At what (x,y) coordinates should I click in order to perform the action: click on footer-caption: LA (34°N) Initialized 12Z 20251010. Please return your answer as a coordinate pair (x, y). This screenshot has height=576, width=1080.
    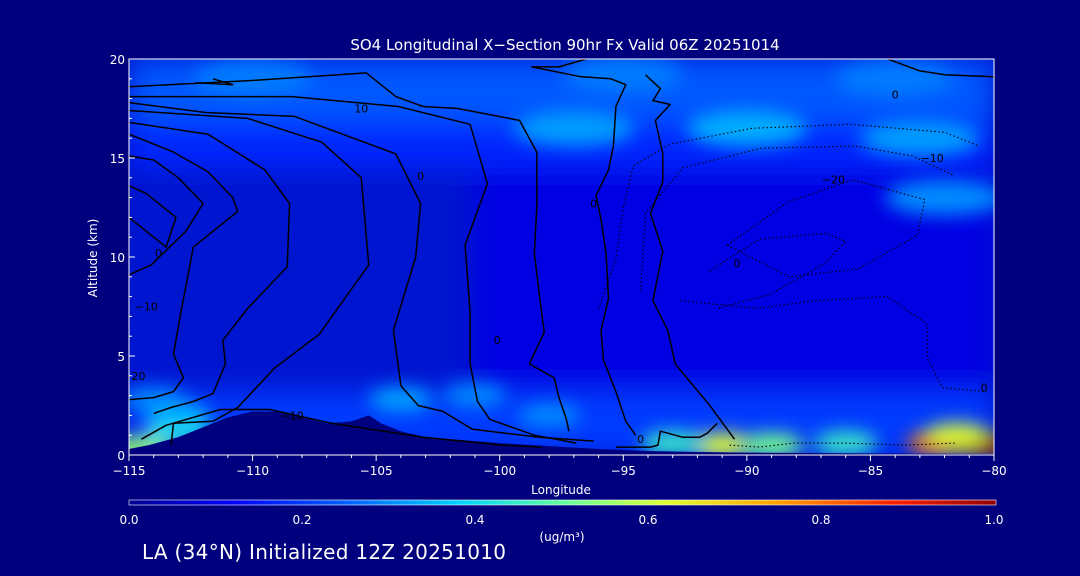
    Looking at the image, I should click on (324, 552).